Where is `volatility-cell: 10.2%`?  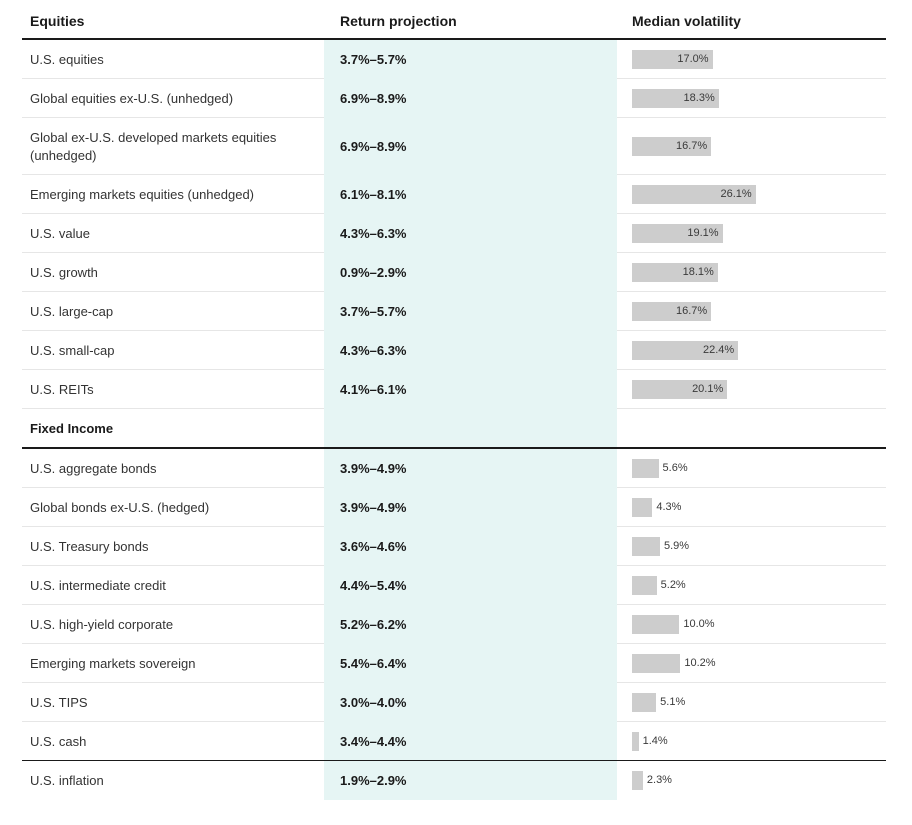
volatility-cell: 10.2% is located at coordinates (674, 663).